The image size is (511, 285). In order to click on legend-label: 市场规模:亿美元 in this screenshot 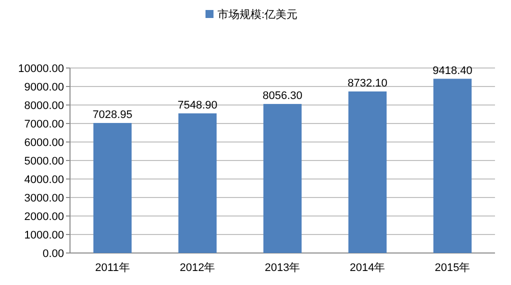, I will do `click(258, 14)`.